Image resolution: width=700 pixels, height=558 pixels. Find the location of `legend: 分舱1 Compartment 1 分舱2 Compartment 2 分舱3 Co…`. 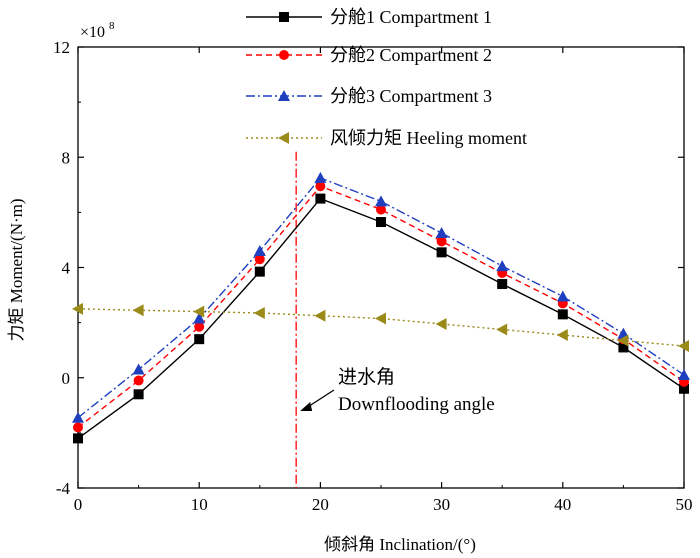

legend: 分舱1 Compartment 1 分舱2 Compartment 2 分舱3 Co… is located at coordinates (386, 77).